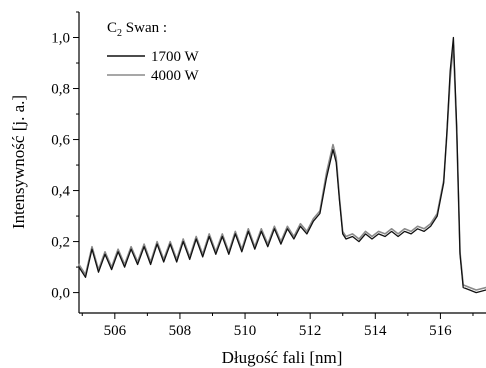 The image size is (486, 368). I want to click on x-ticks: 506 508 510 512 514 516, so click(277, 326).